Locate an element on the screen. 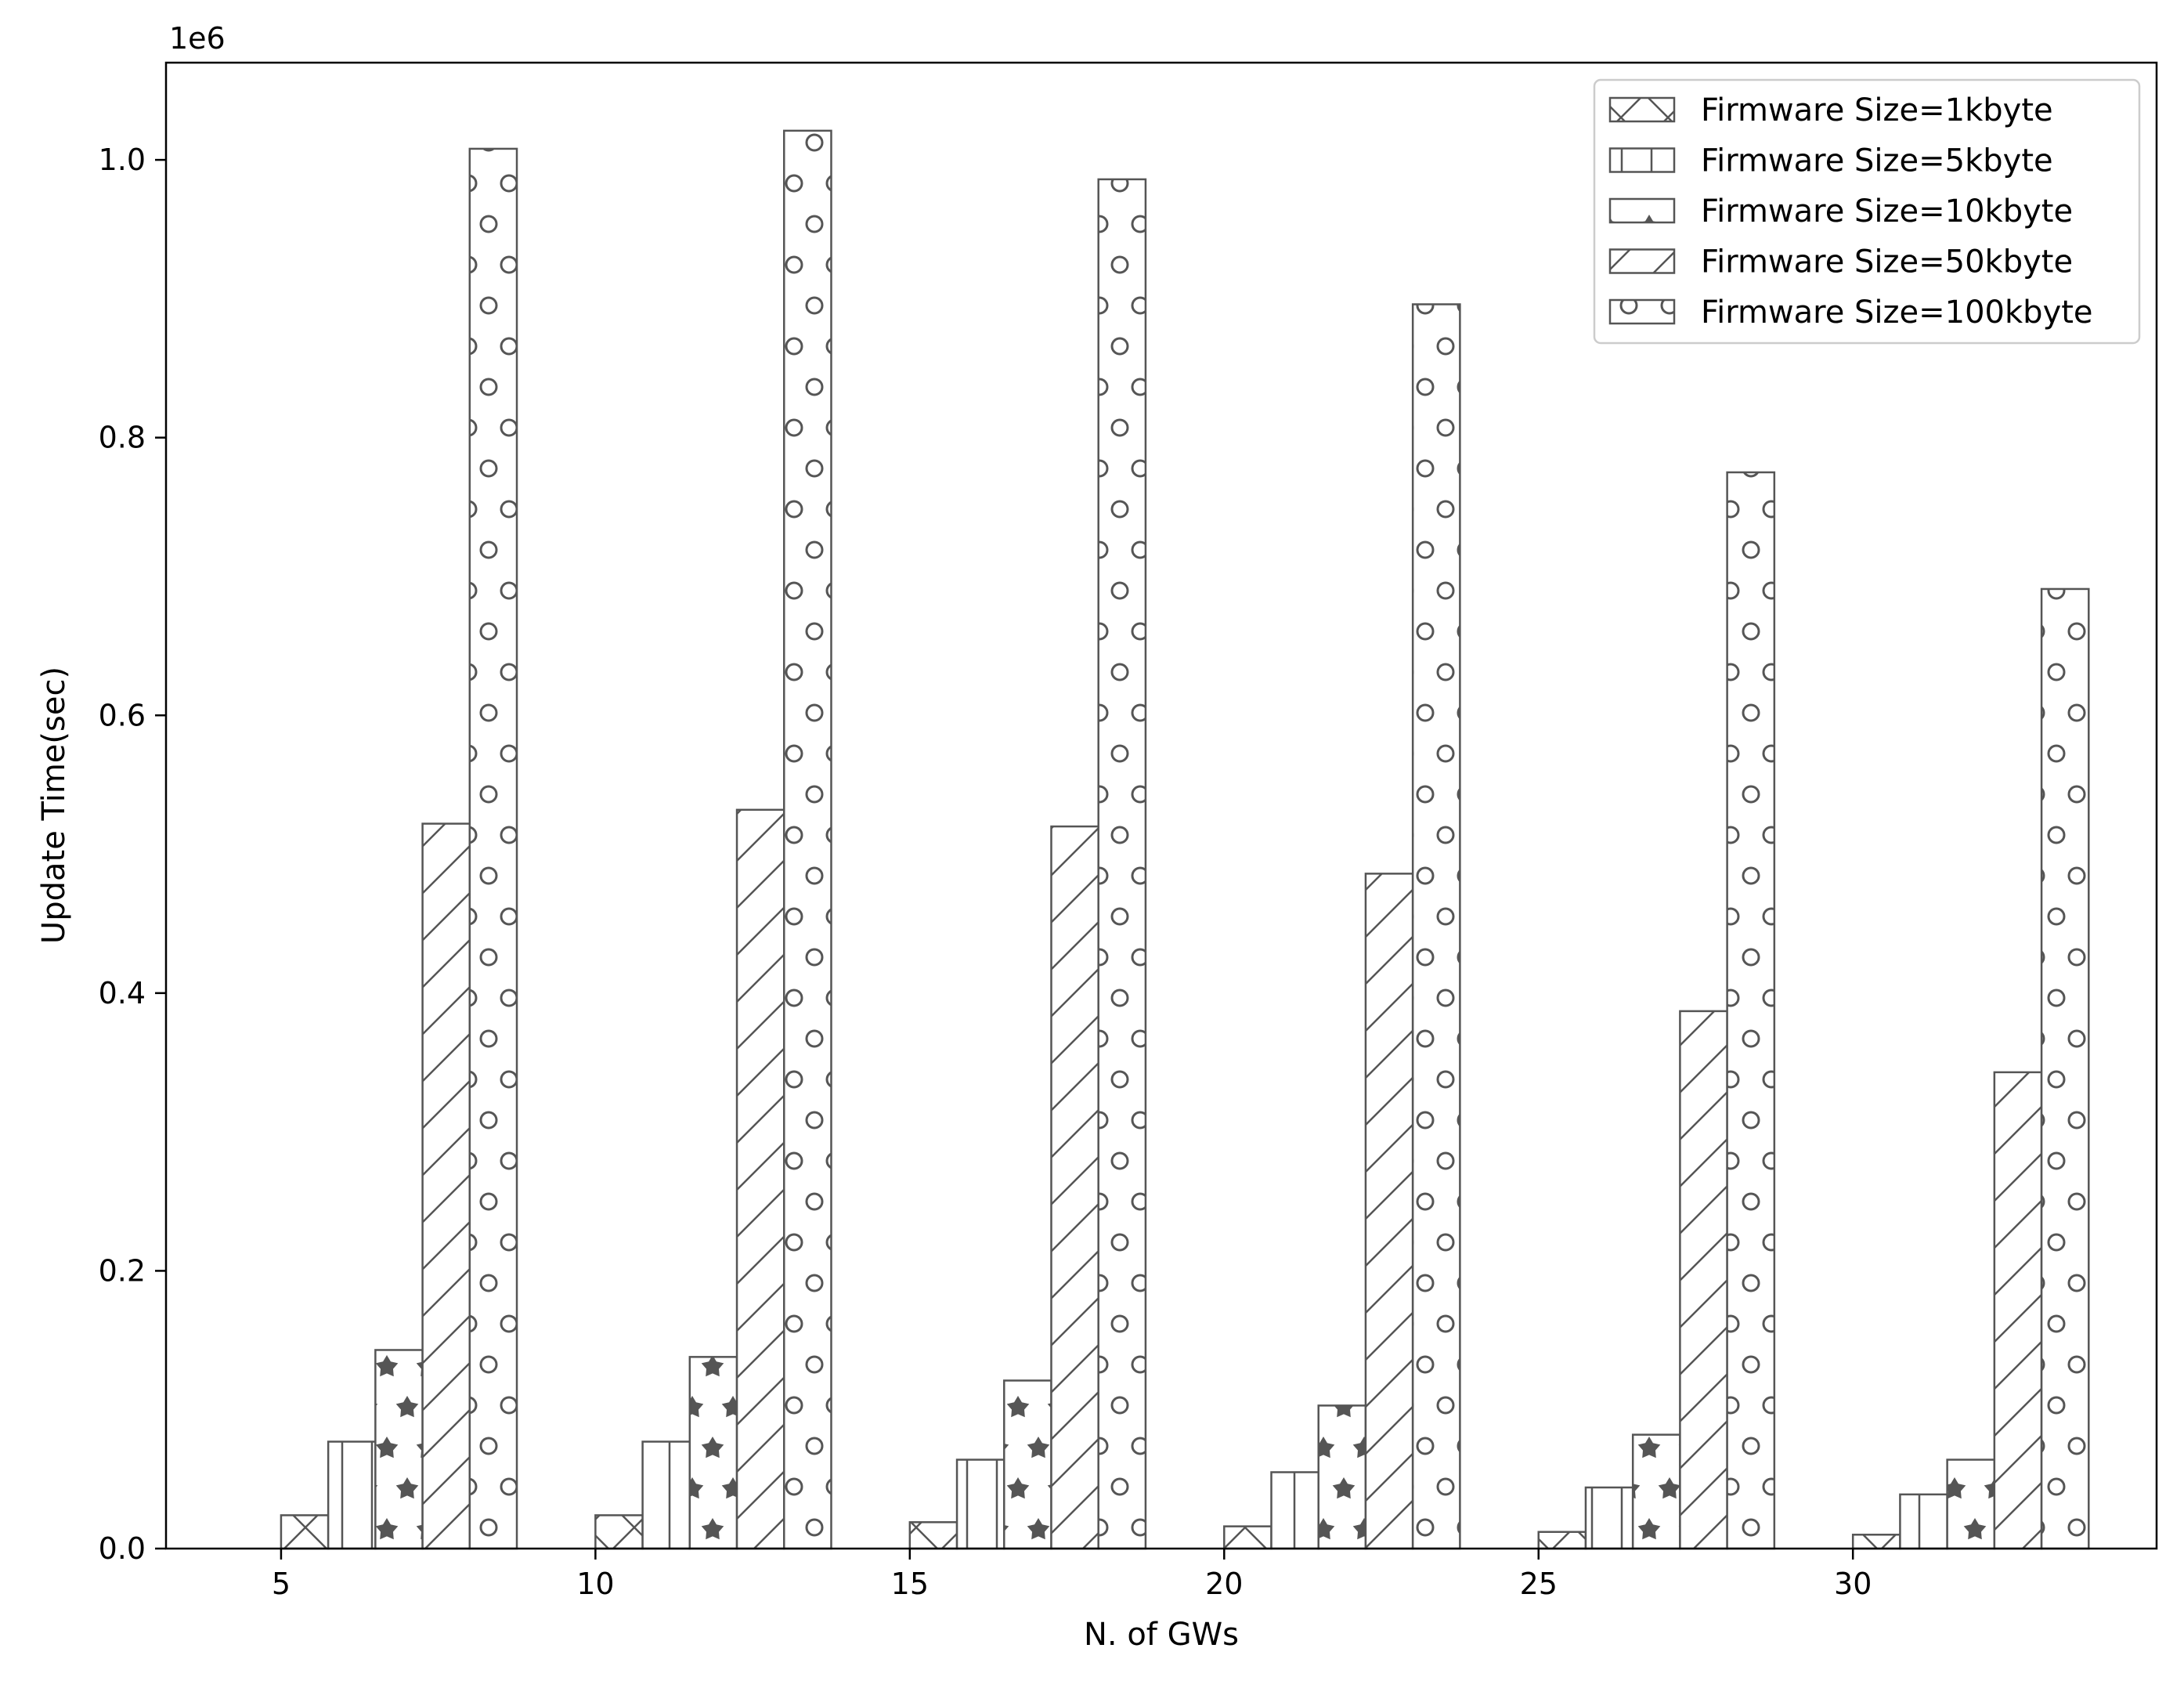 The width and height of the screenshot is (2184, 1688). y-axis: 0.0 0.2 0.4 0.6 0.8 1.0 is located at coordinates (132, 854).